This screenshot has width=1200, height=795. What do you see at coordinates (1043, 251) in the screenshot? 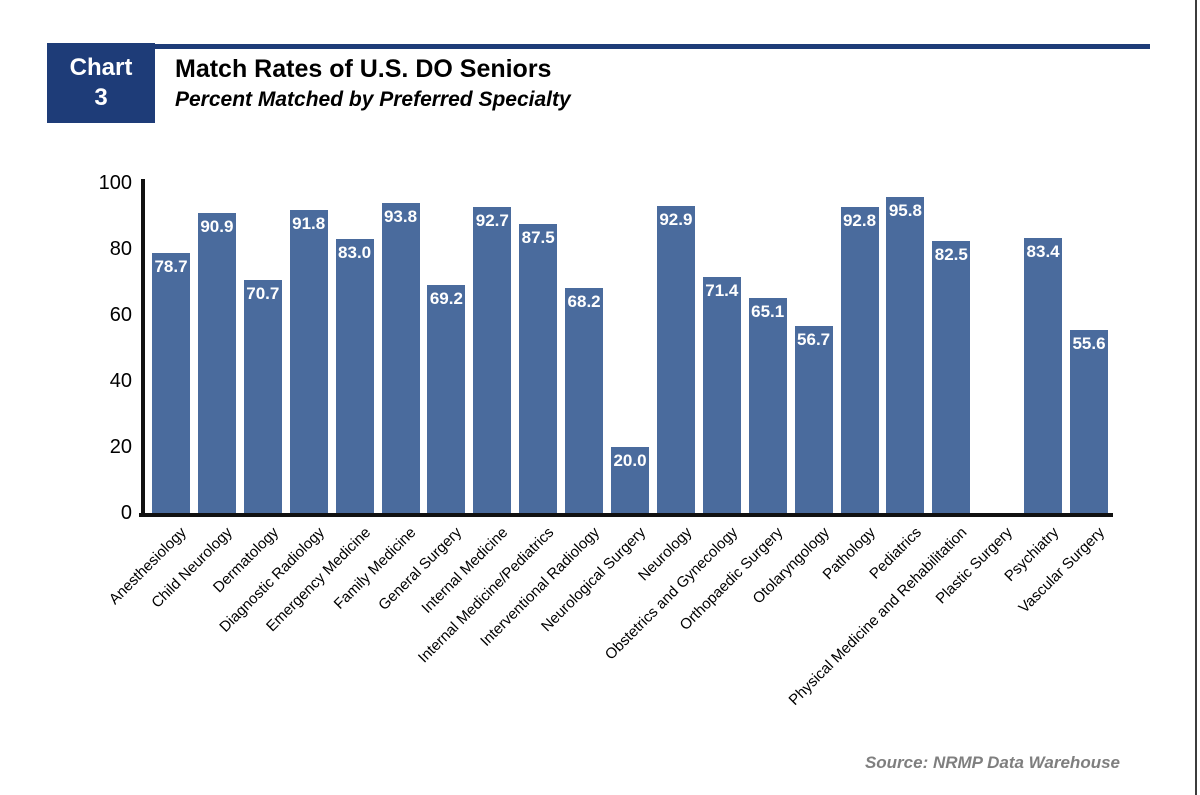
I see `bar-value-label: 83.4` at bounding box center [1043, 251].